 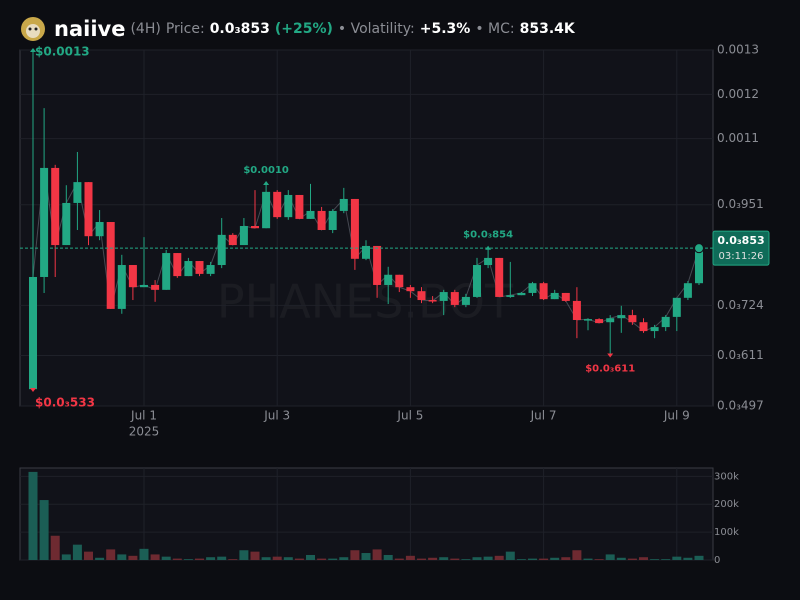 What do you see at coordinates (445, 29) in the screenshot?
I see `volatility: +5.3%` at bounding box center [445, 29].